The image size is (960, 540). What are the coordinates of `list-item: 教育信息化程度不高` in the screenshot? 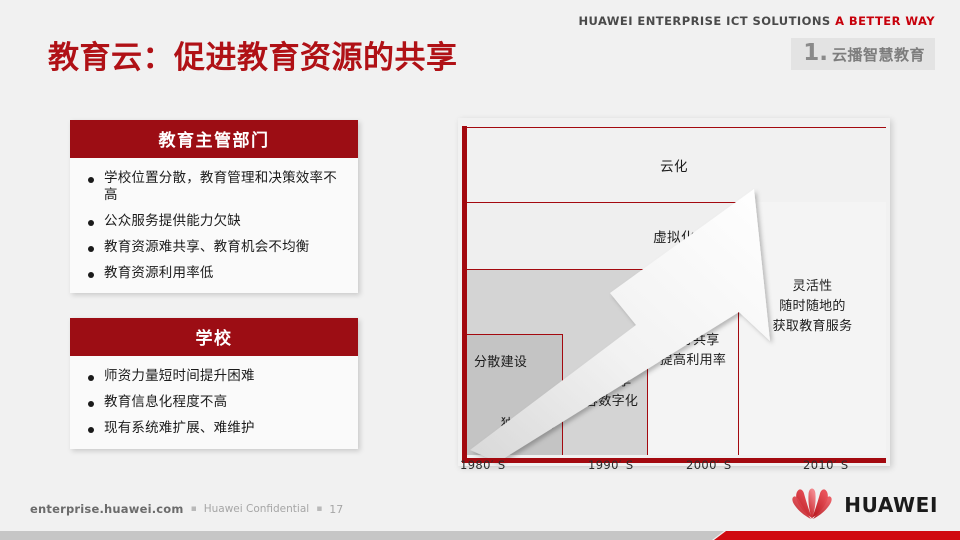 It's located at (214, 402).